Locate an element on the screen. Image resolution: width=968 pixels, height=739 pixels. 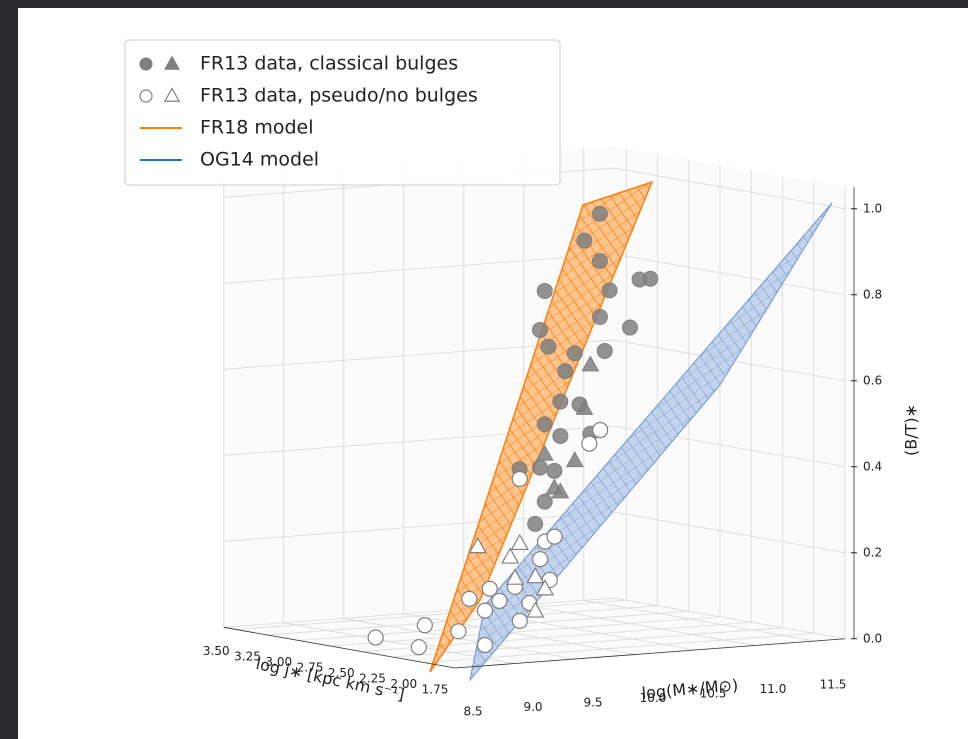
legend-label: FR18 model is located at coordinates (257, 128).